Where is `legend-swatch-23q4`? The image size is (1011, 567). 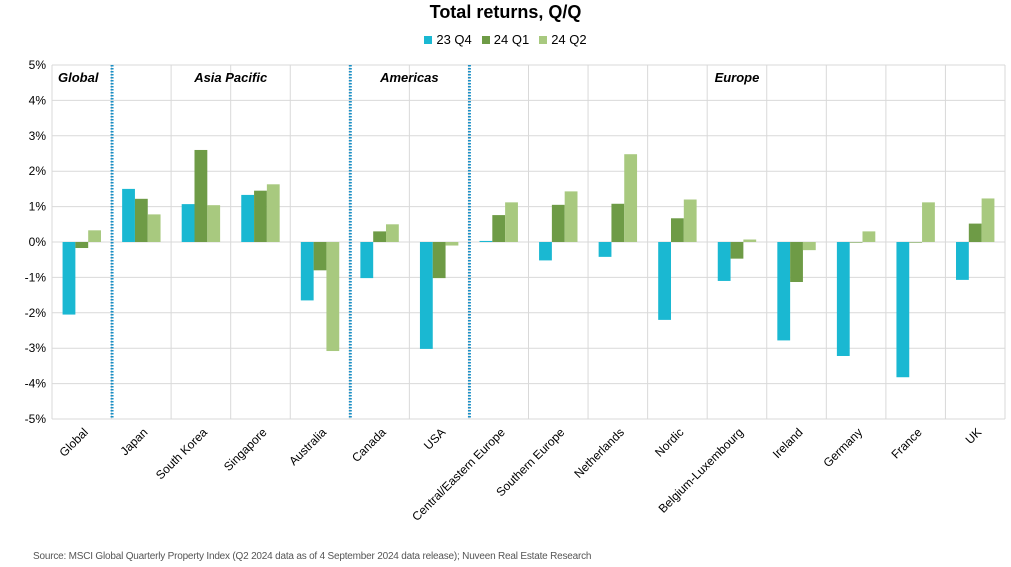
legend-swatch-23q4 is located at coordinates (428, 39).